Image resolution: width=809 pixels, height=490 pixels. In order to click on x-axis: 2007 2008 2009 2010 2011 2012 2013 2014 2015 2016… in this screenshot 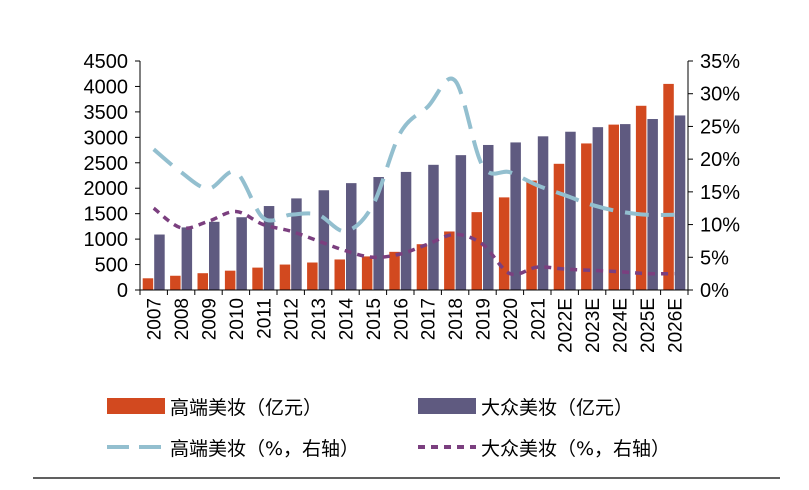, I will do `click(414, 321)`.